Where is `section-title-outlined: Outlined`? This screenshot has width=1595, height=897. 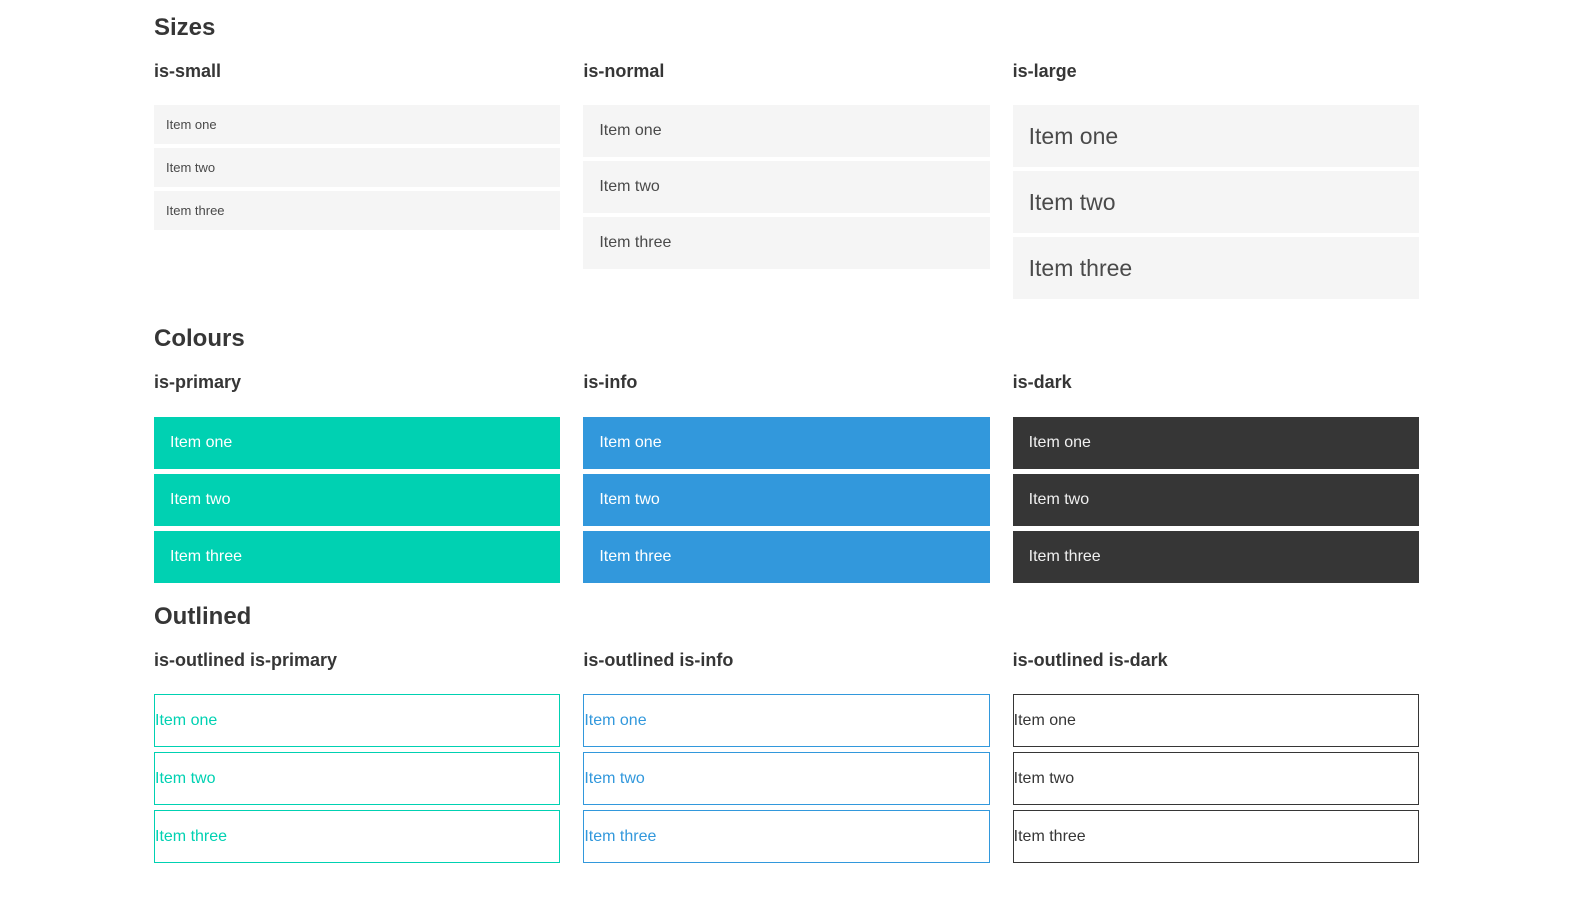
section-title-outlined: Outlined is located at coordinates (203, 616).